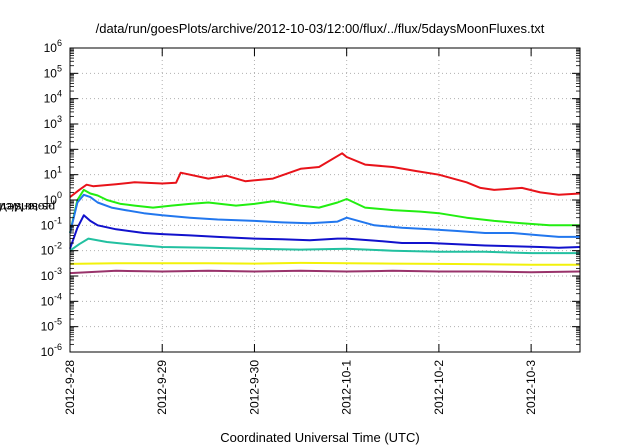 This screenshot has height=448, width=640. What do you see at coordinates (254, 387) in the screenshot?
I see `x-tick-label: 2012-9-30` at bounding box center [254, 387].